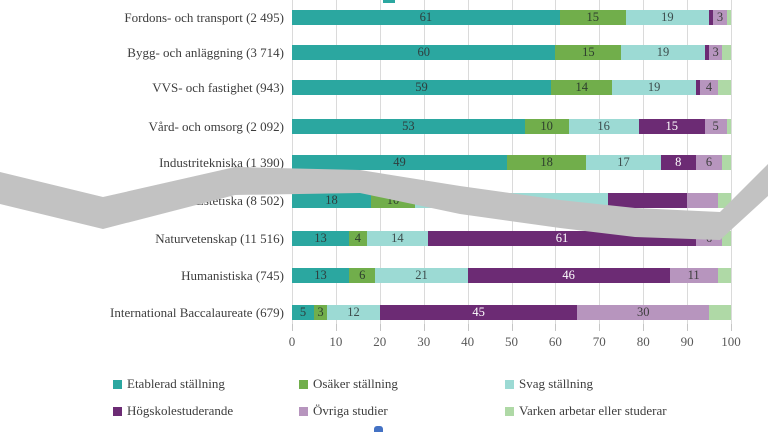  What do you see at coordinates (389, 1) in the screenshot?
I see `top-edge-fragment` at bounding box center [389, 1].